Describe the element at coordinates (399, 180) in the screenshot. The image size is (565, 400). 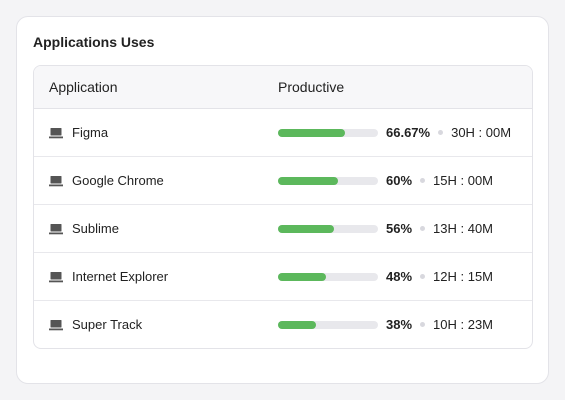
I see `percent-label: 60%` at that location.